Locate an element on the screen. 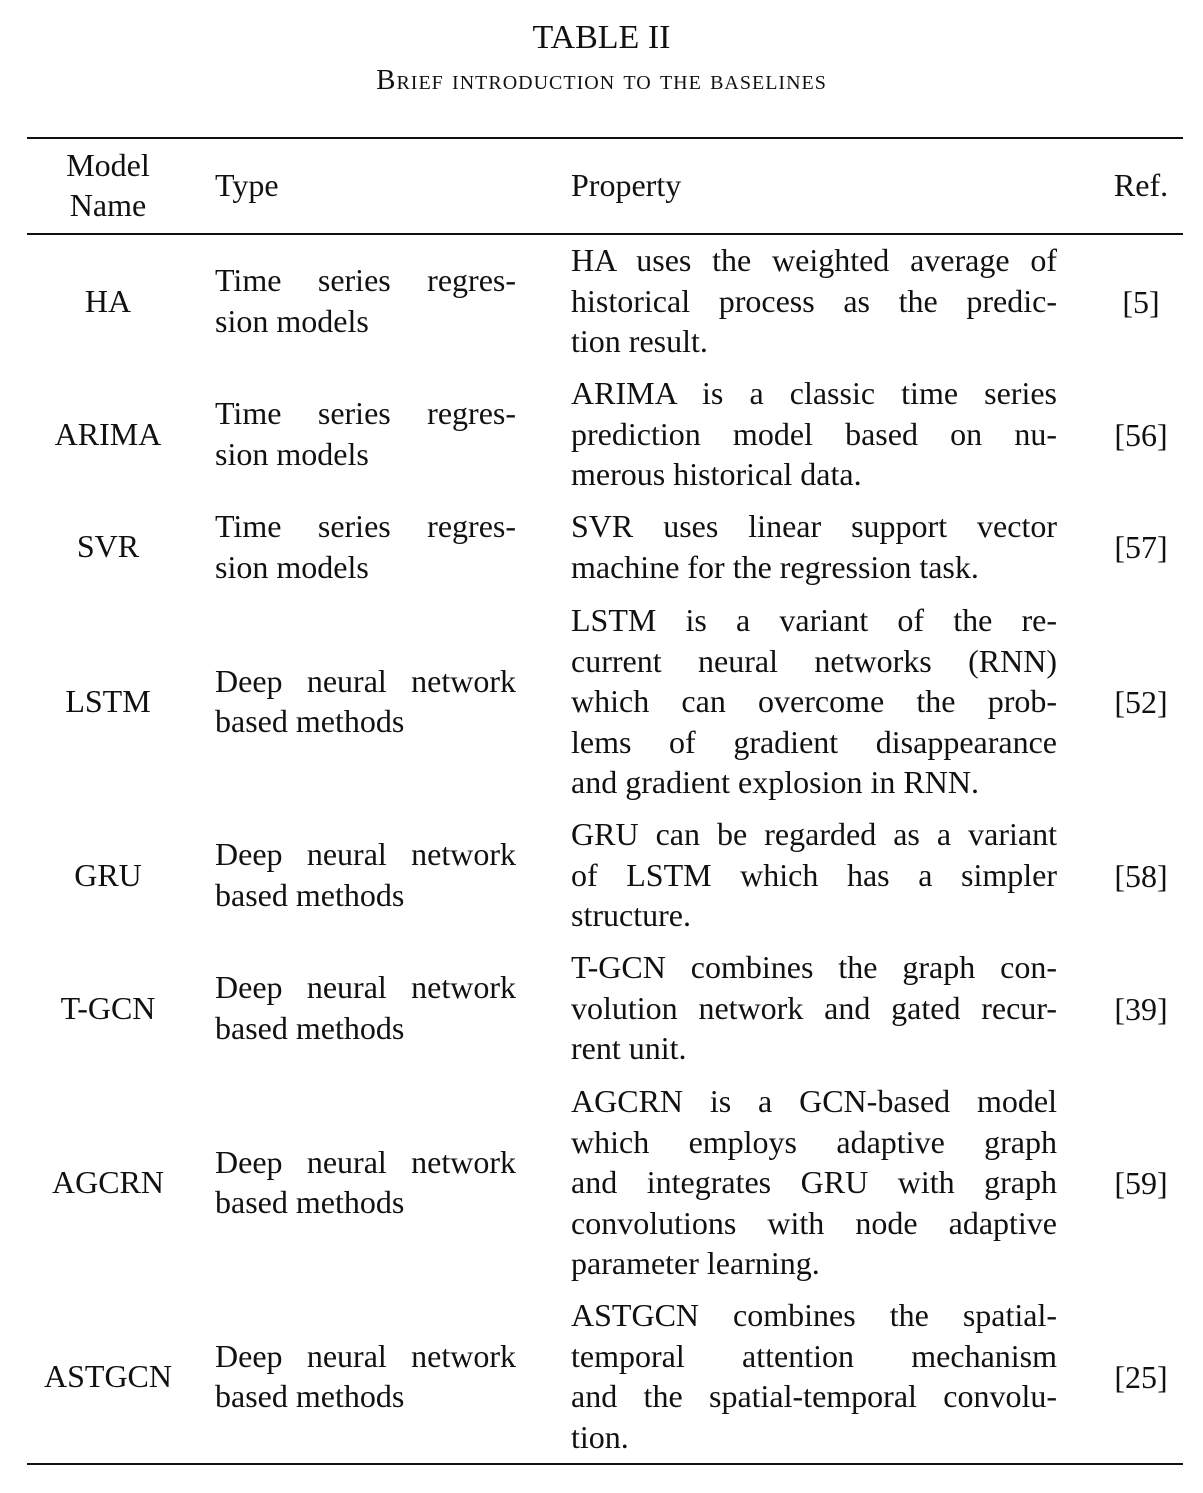  property-line: parameter learning. is located at coordinates (695, 1263).